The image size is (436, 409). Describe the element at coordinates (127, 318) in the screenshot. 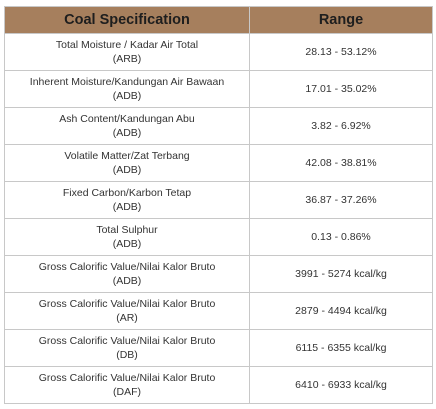

I see `parameter-basis: (AR)` at that location.